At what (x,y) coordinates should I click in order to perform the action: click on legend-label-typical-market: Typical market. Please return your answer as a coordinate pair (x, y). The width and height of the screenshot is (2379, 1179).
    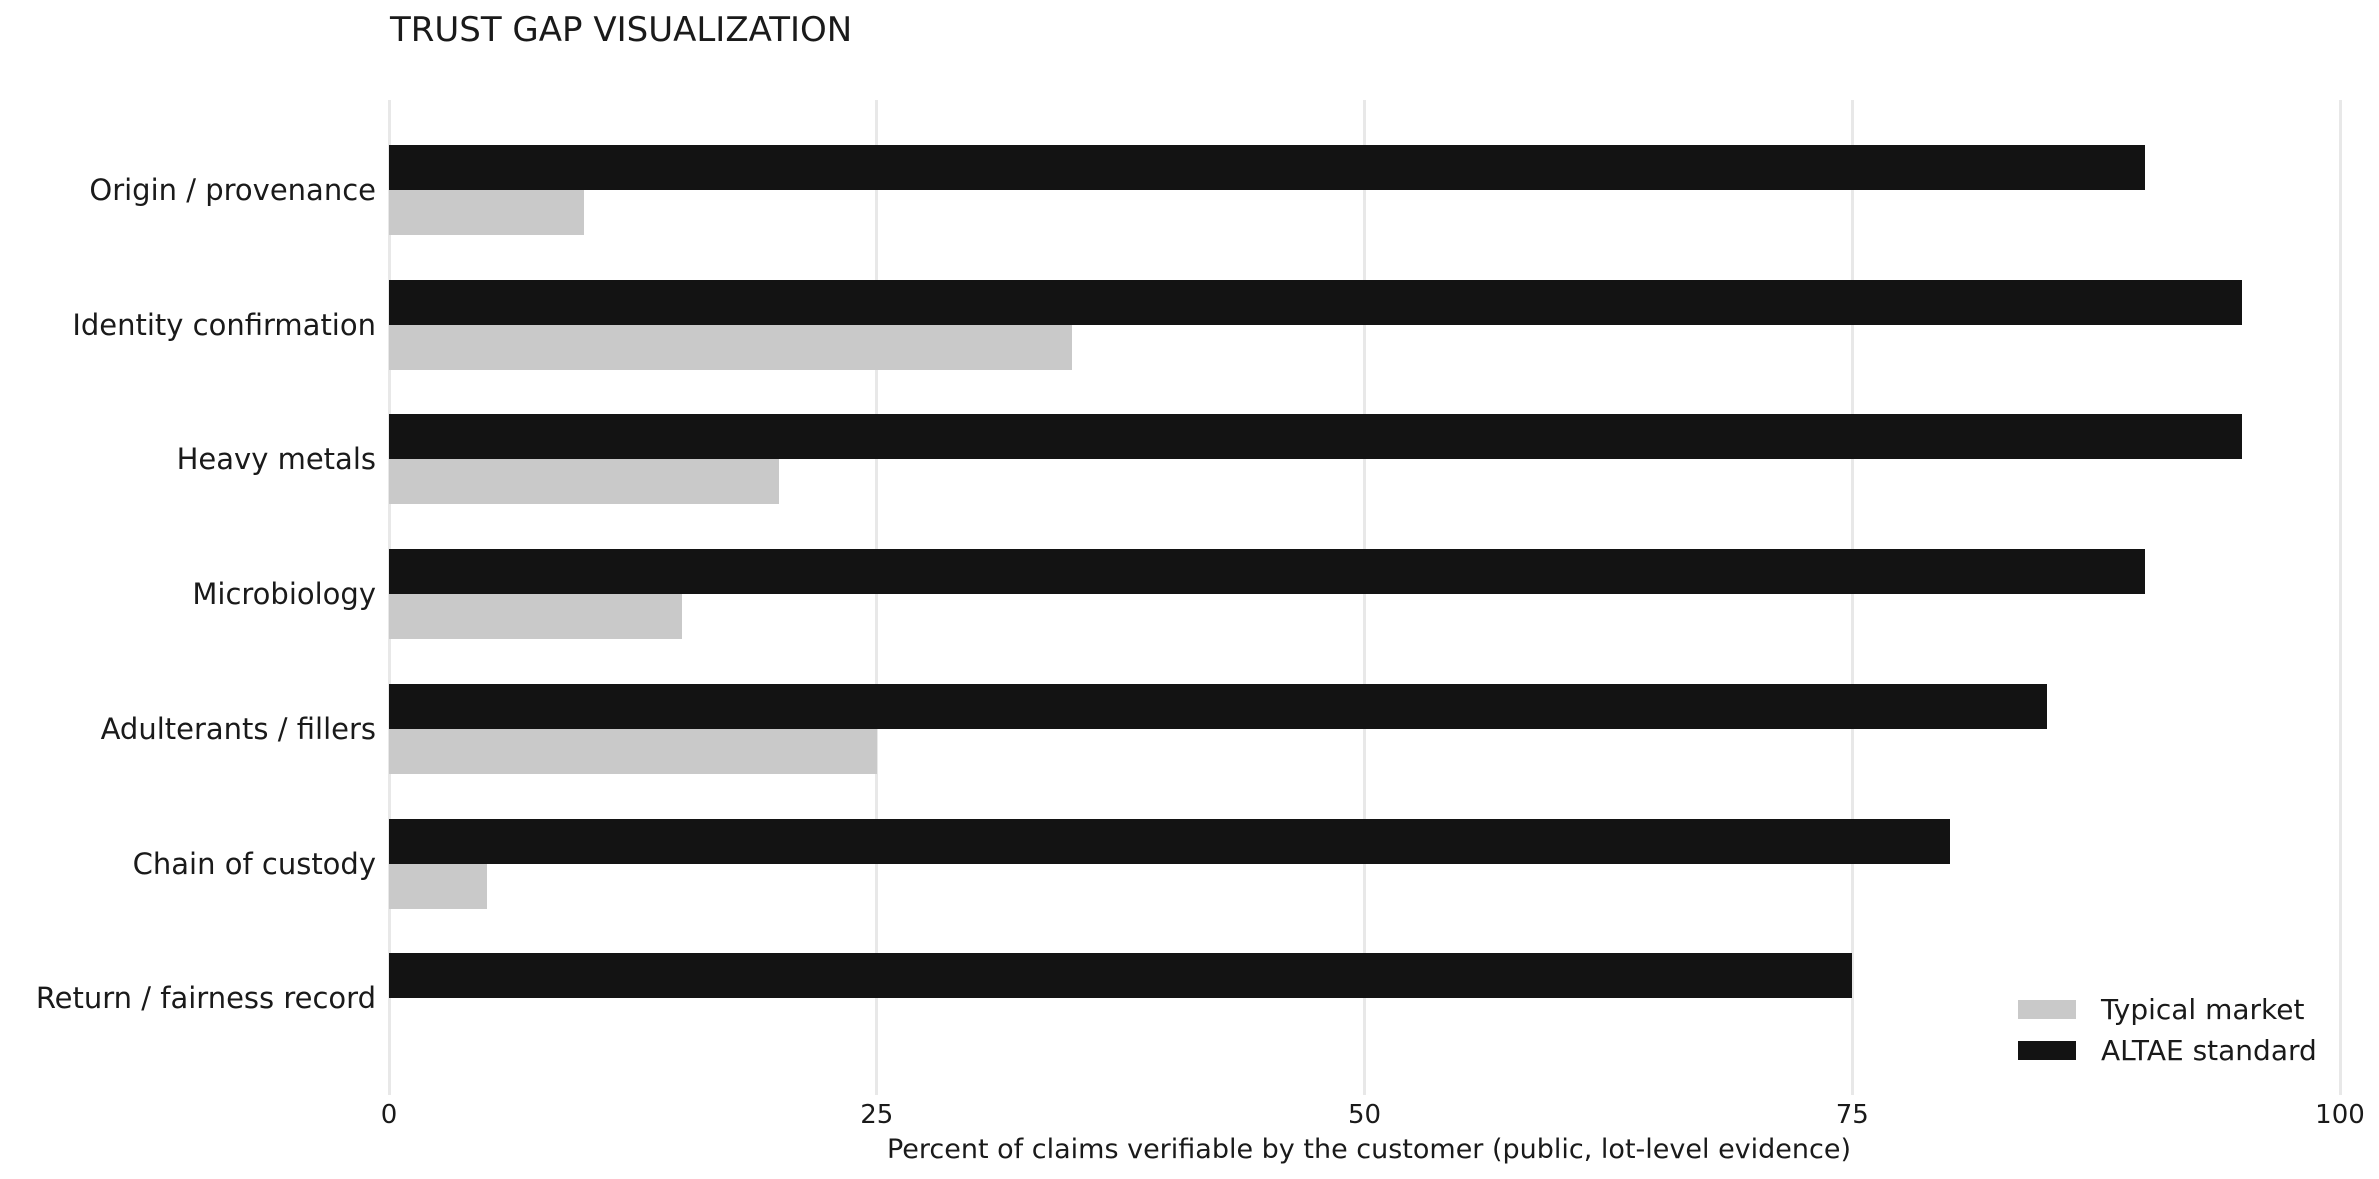
    Looking at the image, I should click on (2203, 1009).